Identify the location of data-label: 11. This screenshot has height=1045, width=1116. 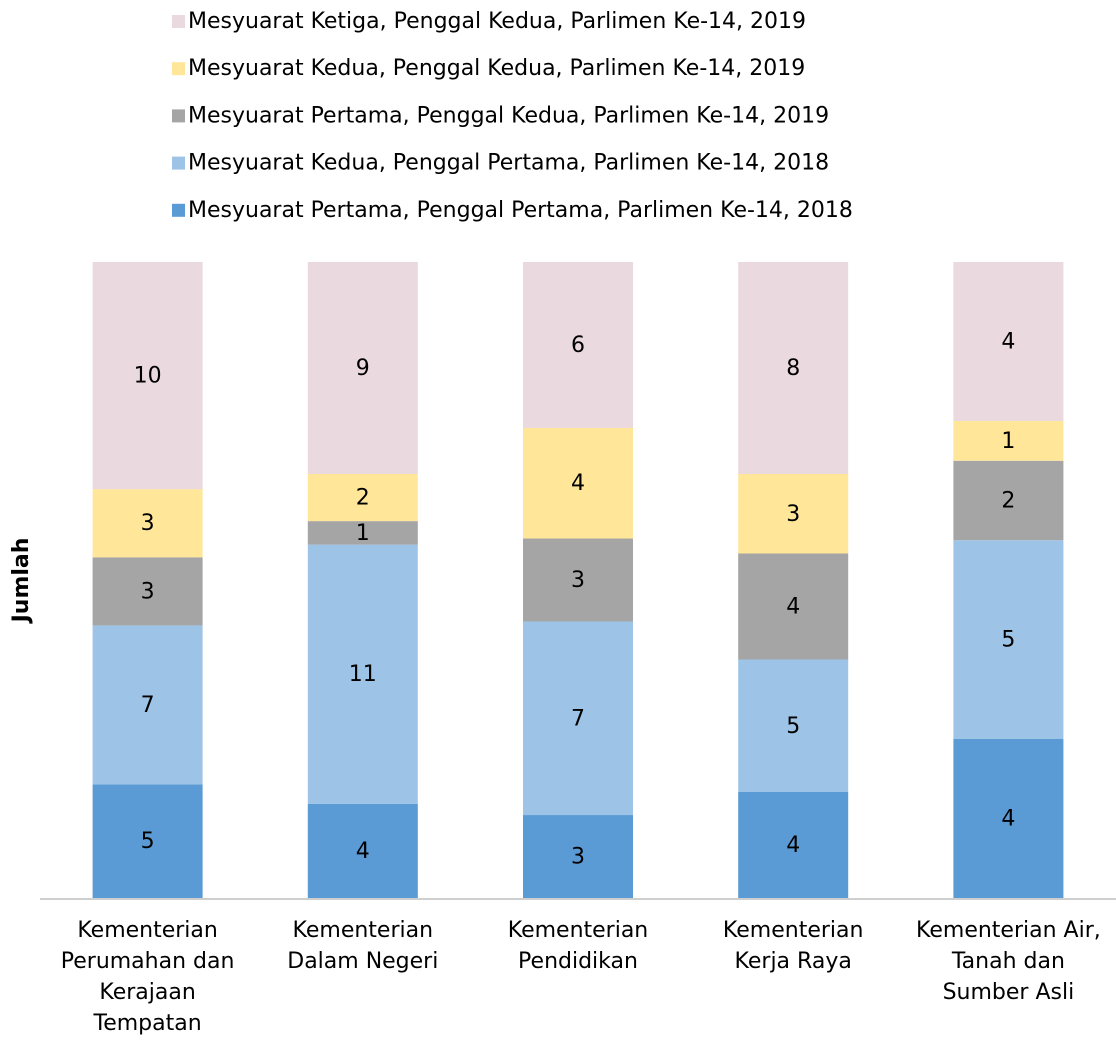
(363, 674).